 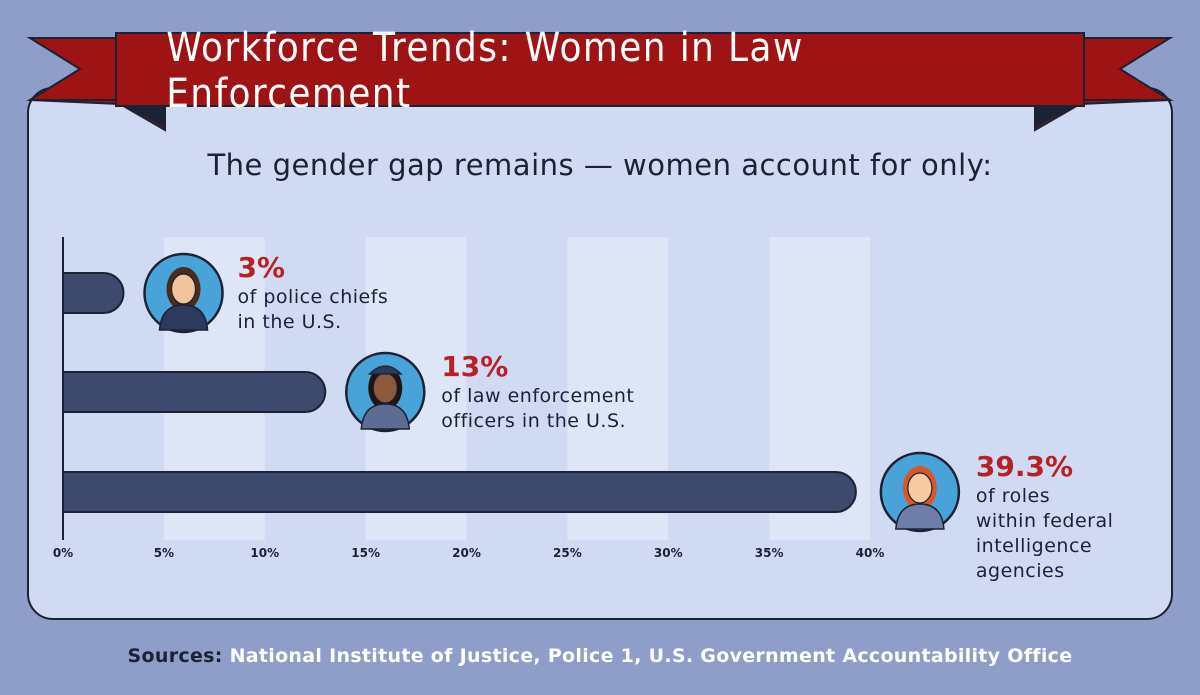 What do you see at coordinates (385, 370) in the screenshot?
I see `icon-cap` at bounding box center [385, 370].